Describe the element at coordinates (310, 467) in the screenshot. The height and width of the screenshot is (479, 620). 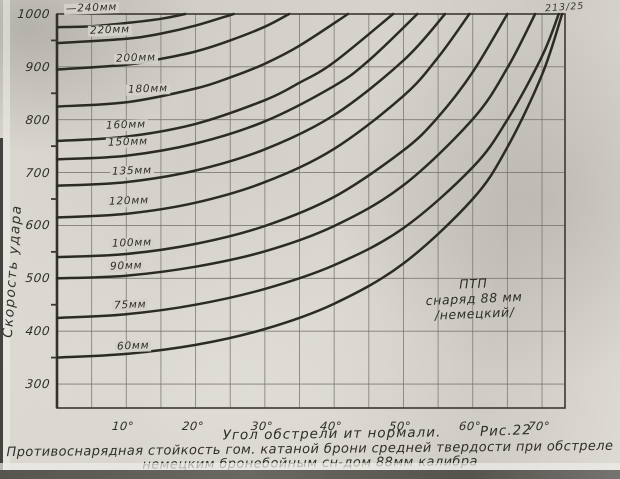
I see `photo-bottom-highlight` at that location.